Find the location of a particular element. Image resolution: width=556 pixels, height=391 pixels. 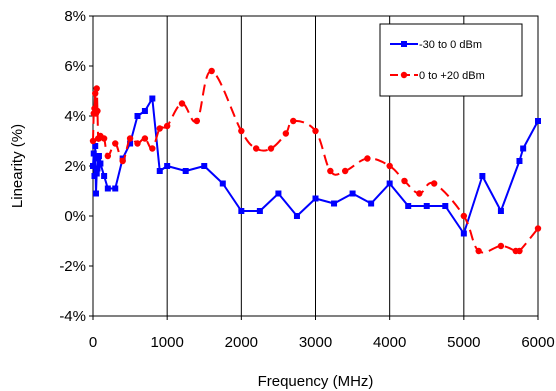

y-tick-label: 6% is located at coordinates (75, 66).